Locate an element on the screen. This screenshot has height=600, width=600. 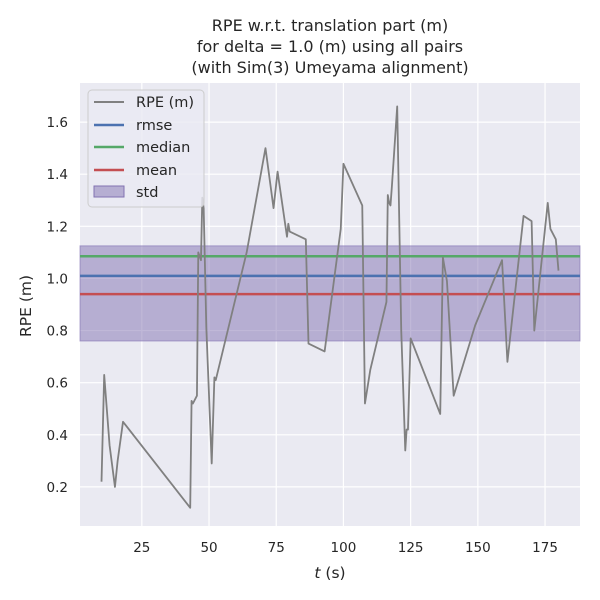
y-tick-label: 1.2 is located at coordinates (57, 227).